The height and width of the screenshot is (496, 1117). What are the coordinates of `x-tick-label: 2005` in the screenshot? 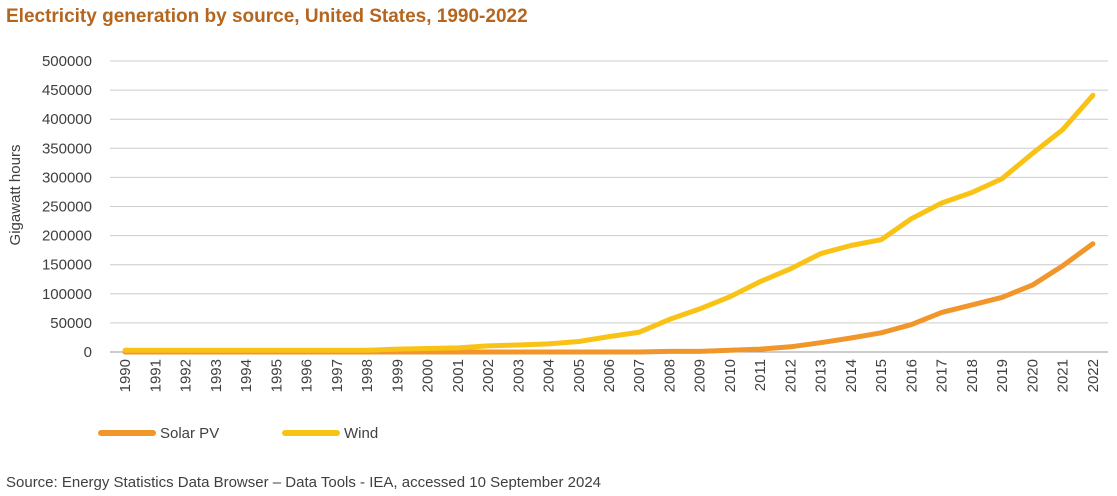 It's located at (579, 375).